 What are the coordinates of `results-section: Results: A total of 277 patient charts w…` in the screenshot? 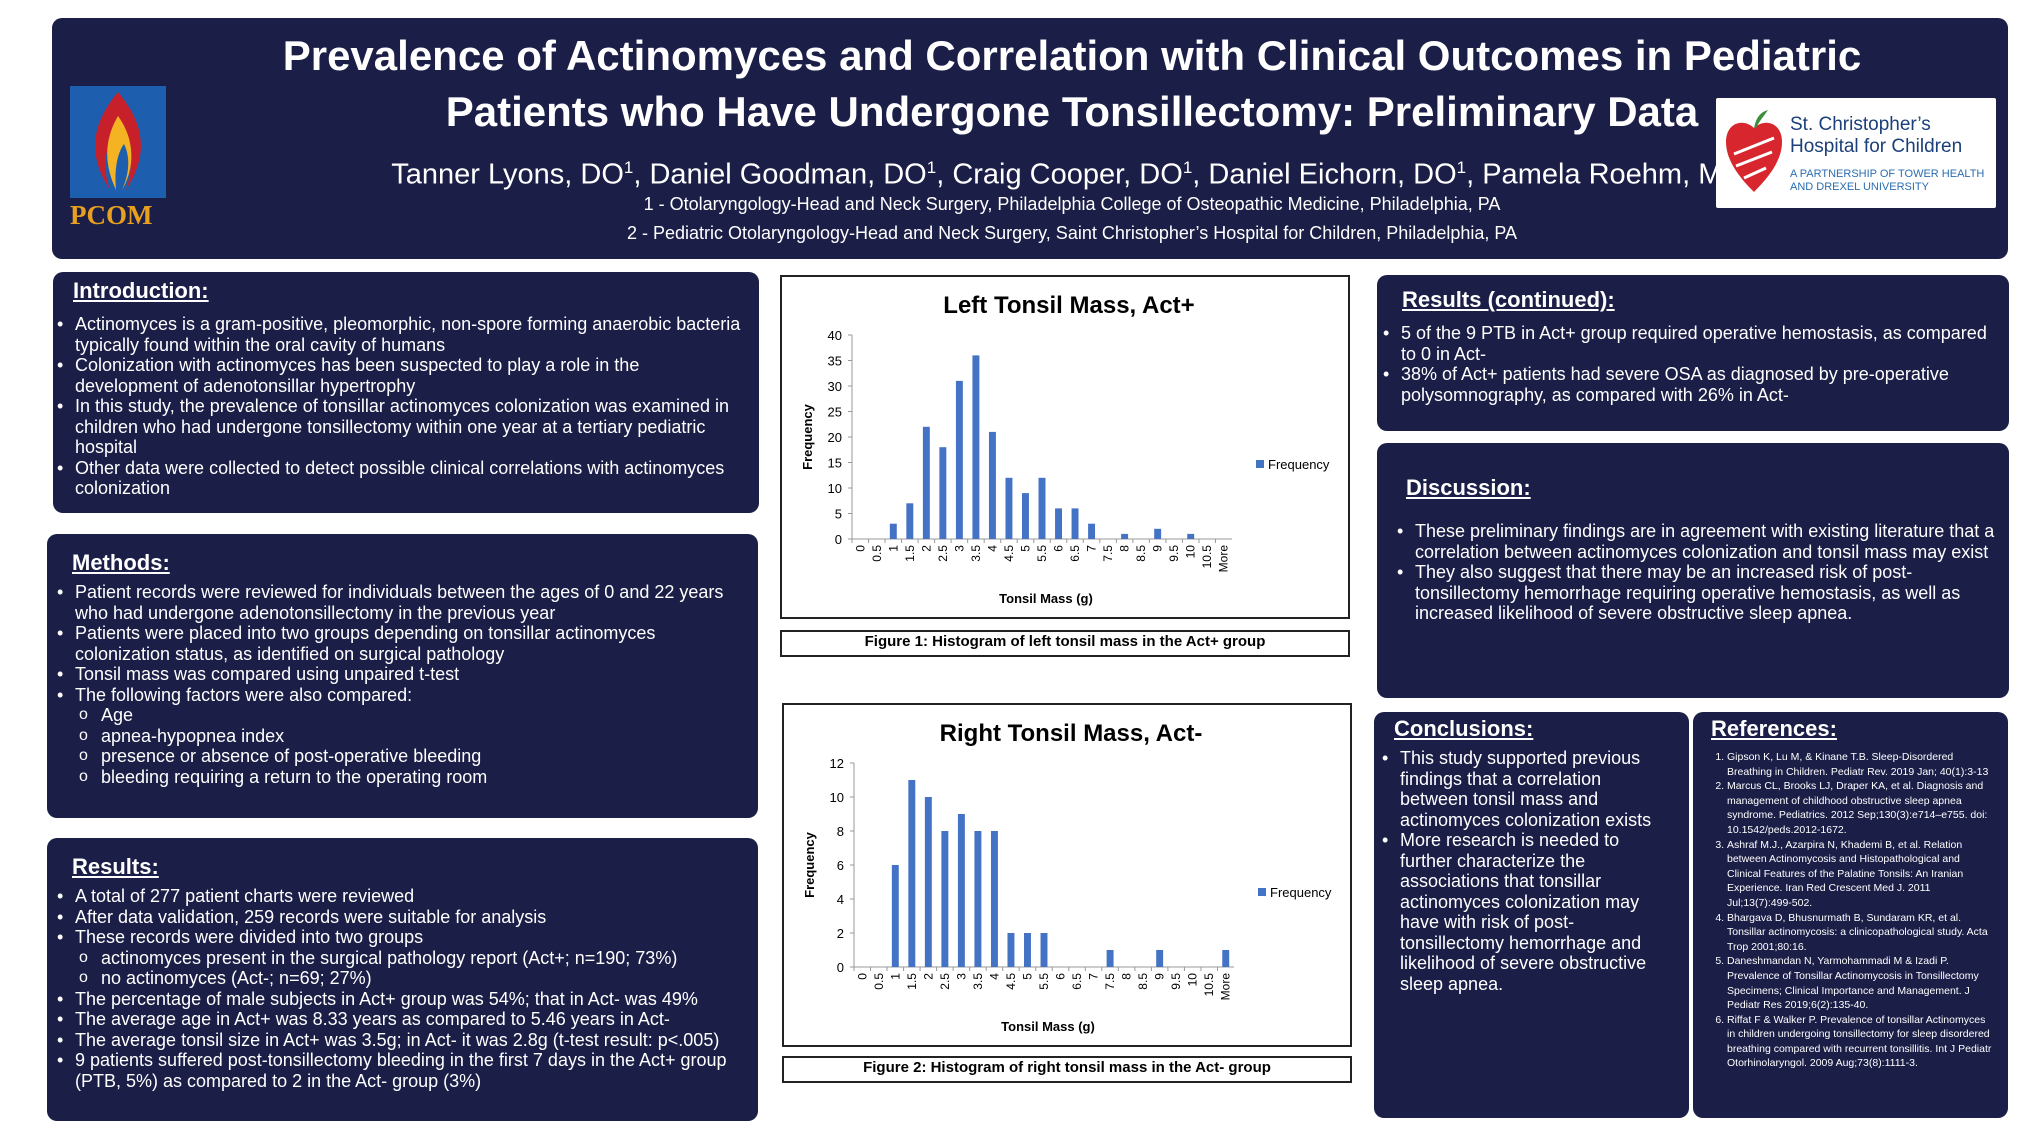 It's located at (402, 979).